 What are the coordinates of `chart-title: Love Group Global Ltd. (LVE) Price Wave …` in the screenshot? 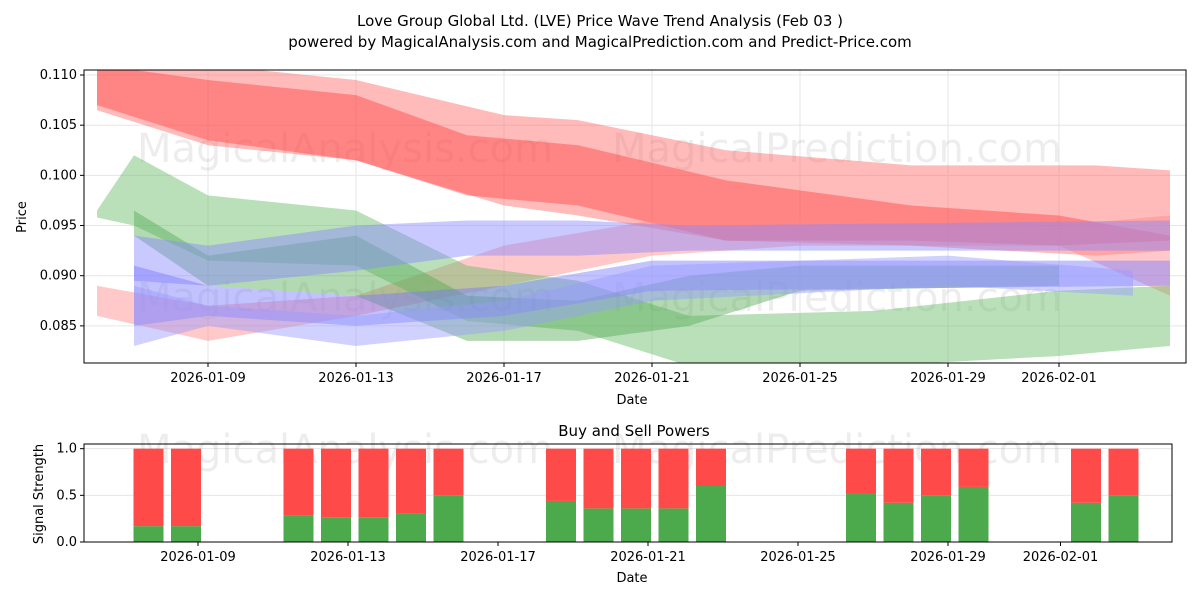 It's located at (600, 21).